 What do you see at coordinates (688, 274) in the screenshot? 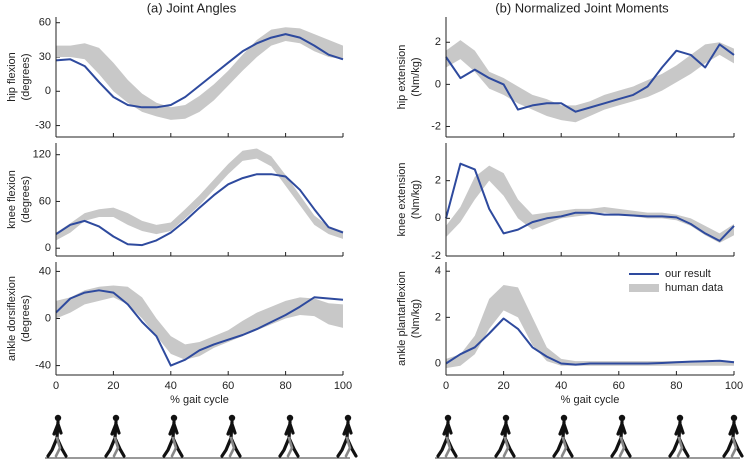
I see `legend-label: our result` at bounding box center [688, 274].